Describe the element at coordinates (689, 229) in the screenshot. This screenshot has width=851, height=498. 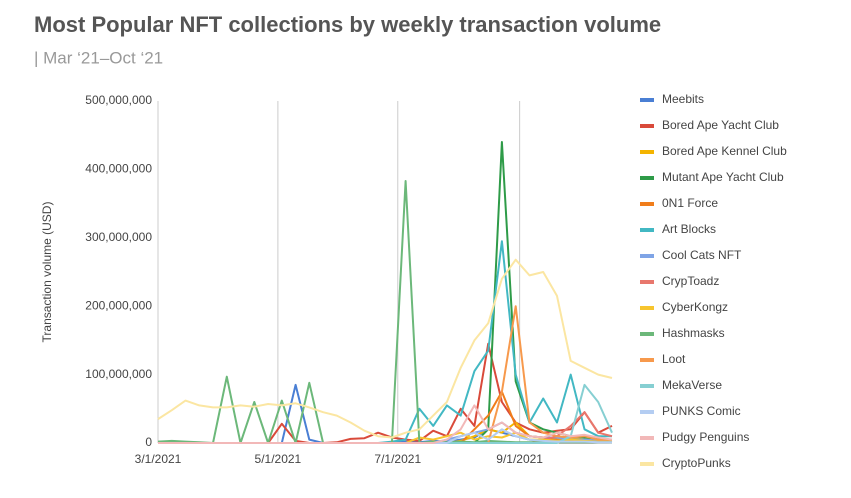
I see `legend-label: Art Blocks` at that location.